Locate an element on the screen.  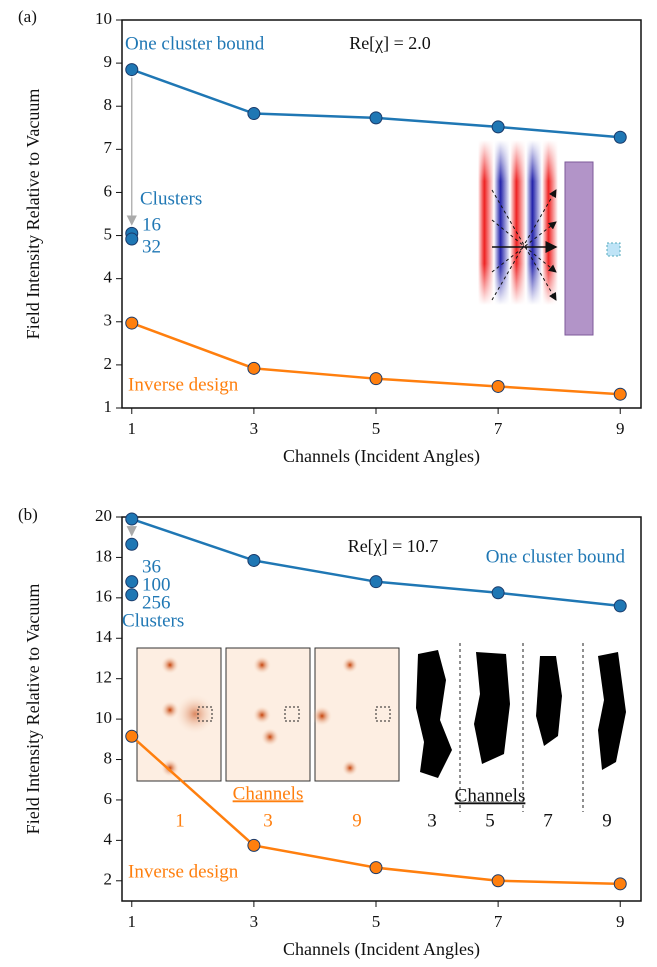
y-tick-label: 5 is located at coordinates (108, 233).